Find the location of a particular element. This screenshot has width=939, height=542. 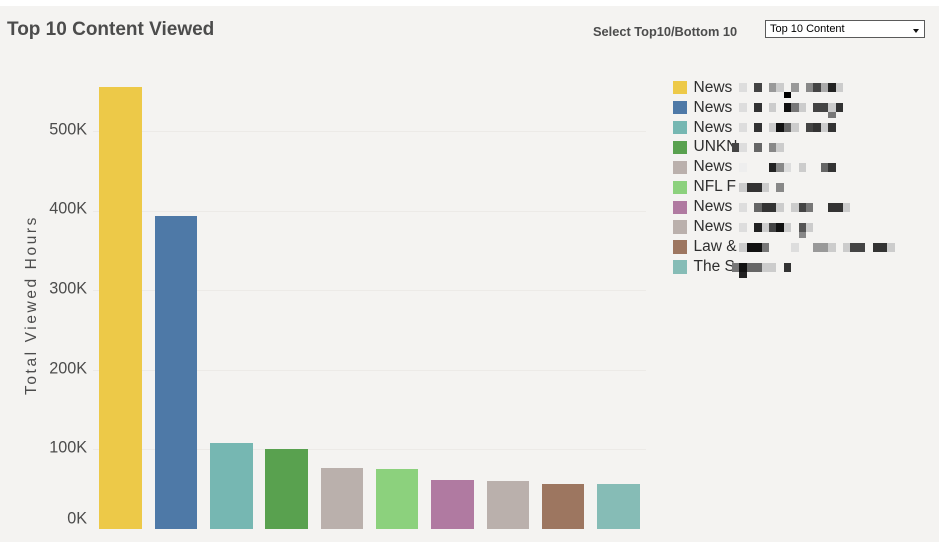

y-tick-400K: 400K is located at coordinates (68, 208).